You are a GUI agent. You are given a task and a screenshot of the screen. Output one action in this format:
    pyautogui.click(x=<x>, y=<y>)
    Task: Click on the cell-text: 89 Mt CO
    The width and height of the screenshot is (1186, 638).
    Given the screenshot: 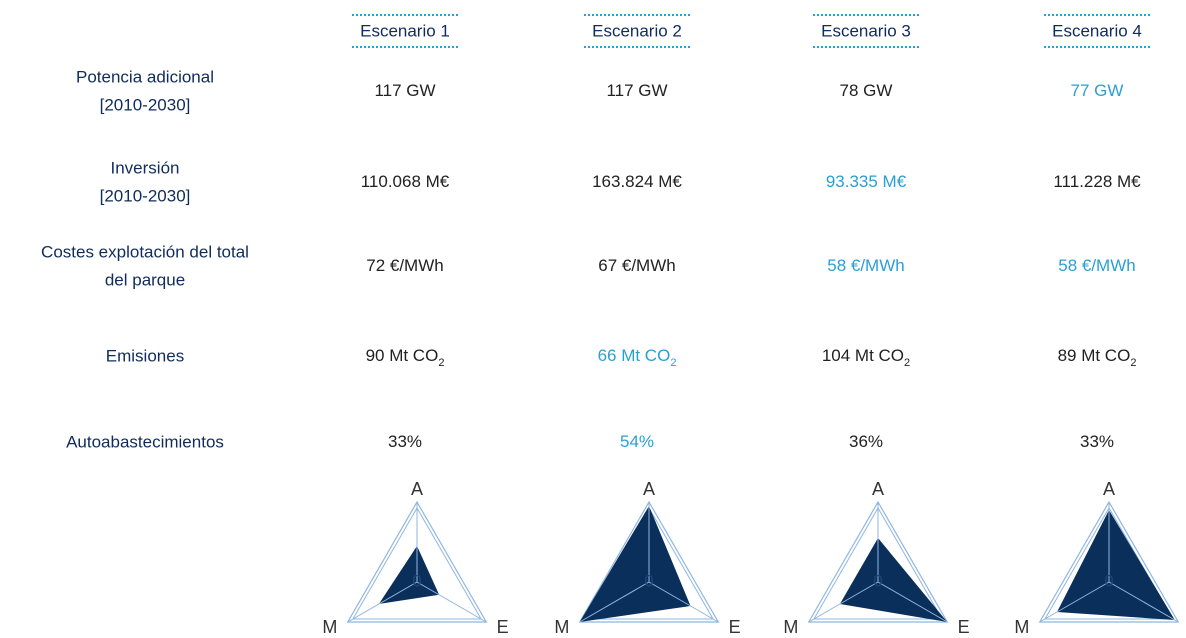 What is the action you would take?
    pyautogui.click(x=1094, y=355)
    